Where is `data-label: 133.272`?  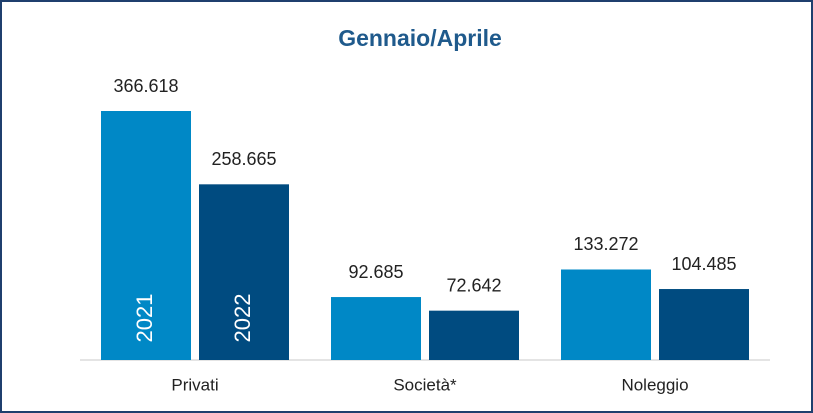 data-label: 133.272 is located at coordinates (605, 244).